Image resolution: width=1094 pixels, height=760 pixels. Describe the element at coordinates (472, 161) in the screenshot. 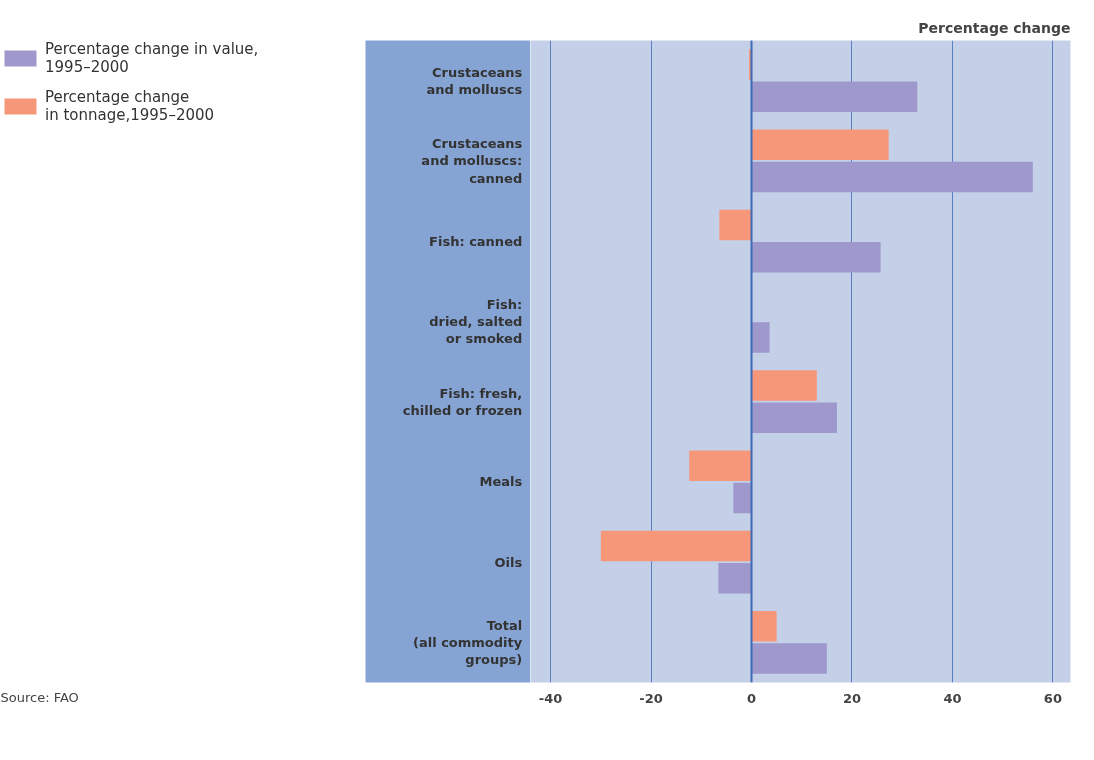

I see `y-tick-label: Crustaceans and molluscs: canned` at that location.